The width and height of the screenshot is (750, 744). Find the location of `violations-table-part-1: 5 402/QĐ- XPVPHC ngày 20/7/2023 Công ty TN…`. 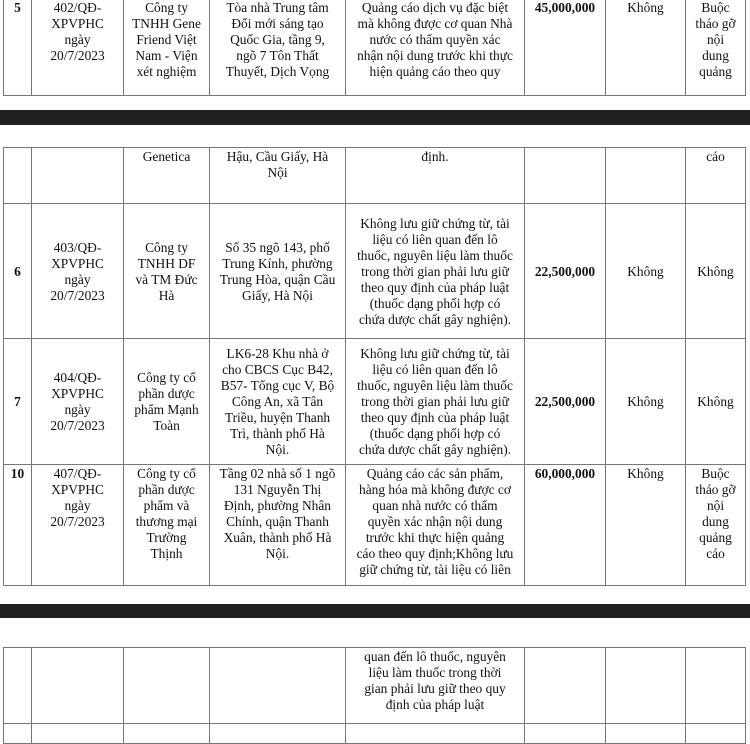

violations-table-part-1: 5 402/QĐ- XPVPHC ngày 20/7/2023 Công ty TN… is located at coordinates (374, 48).